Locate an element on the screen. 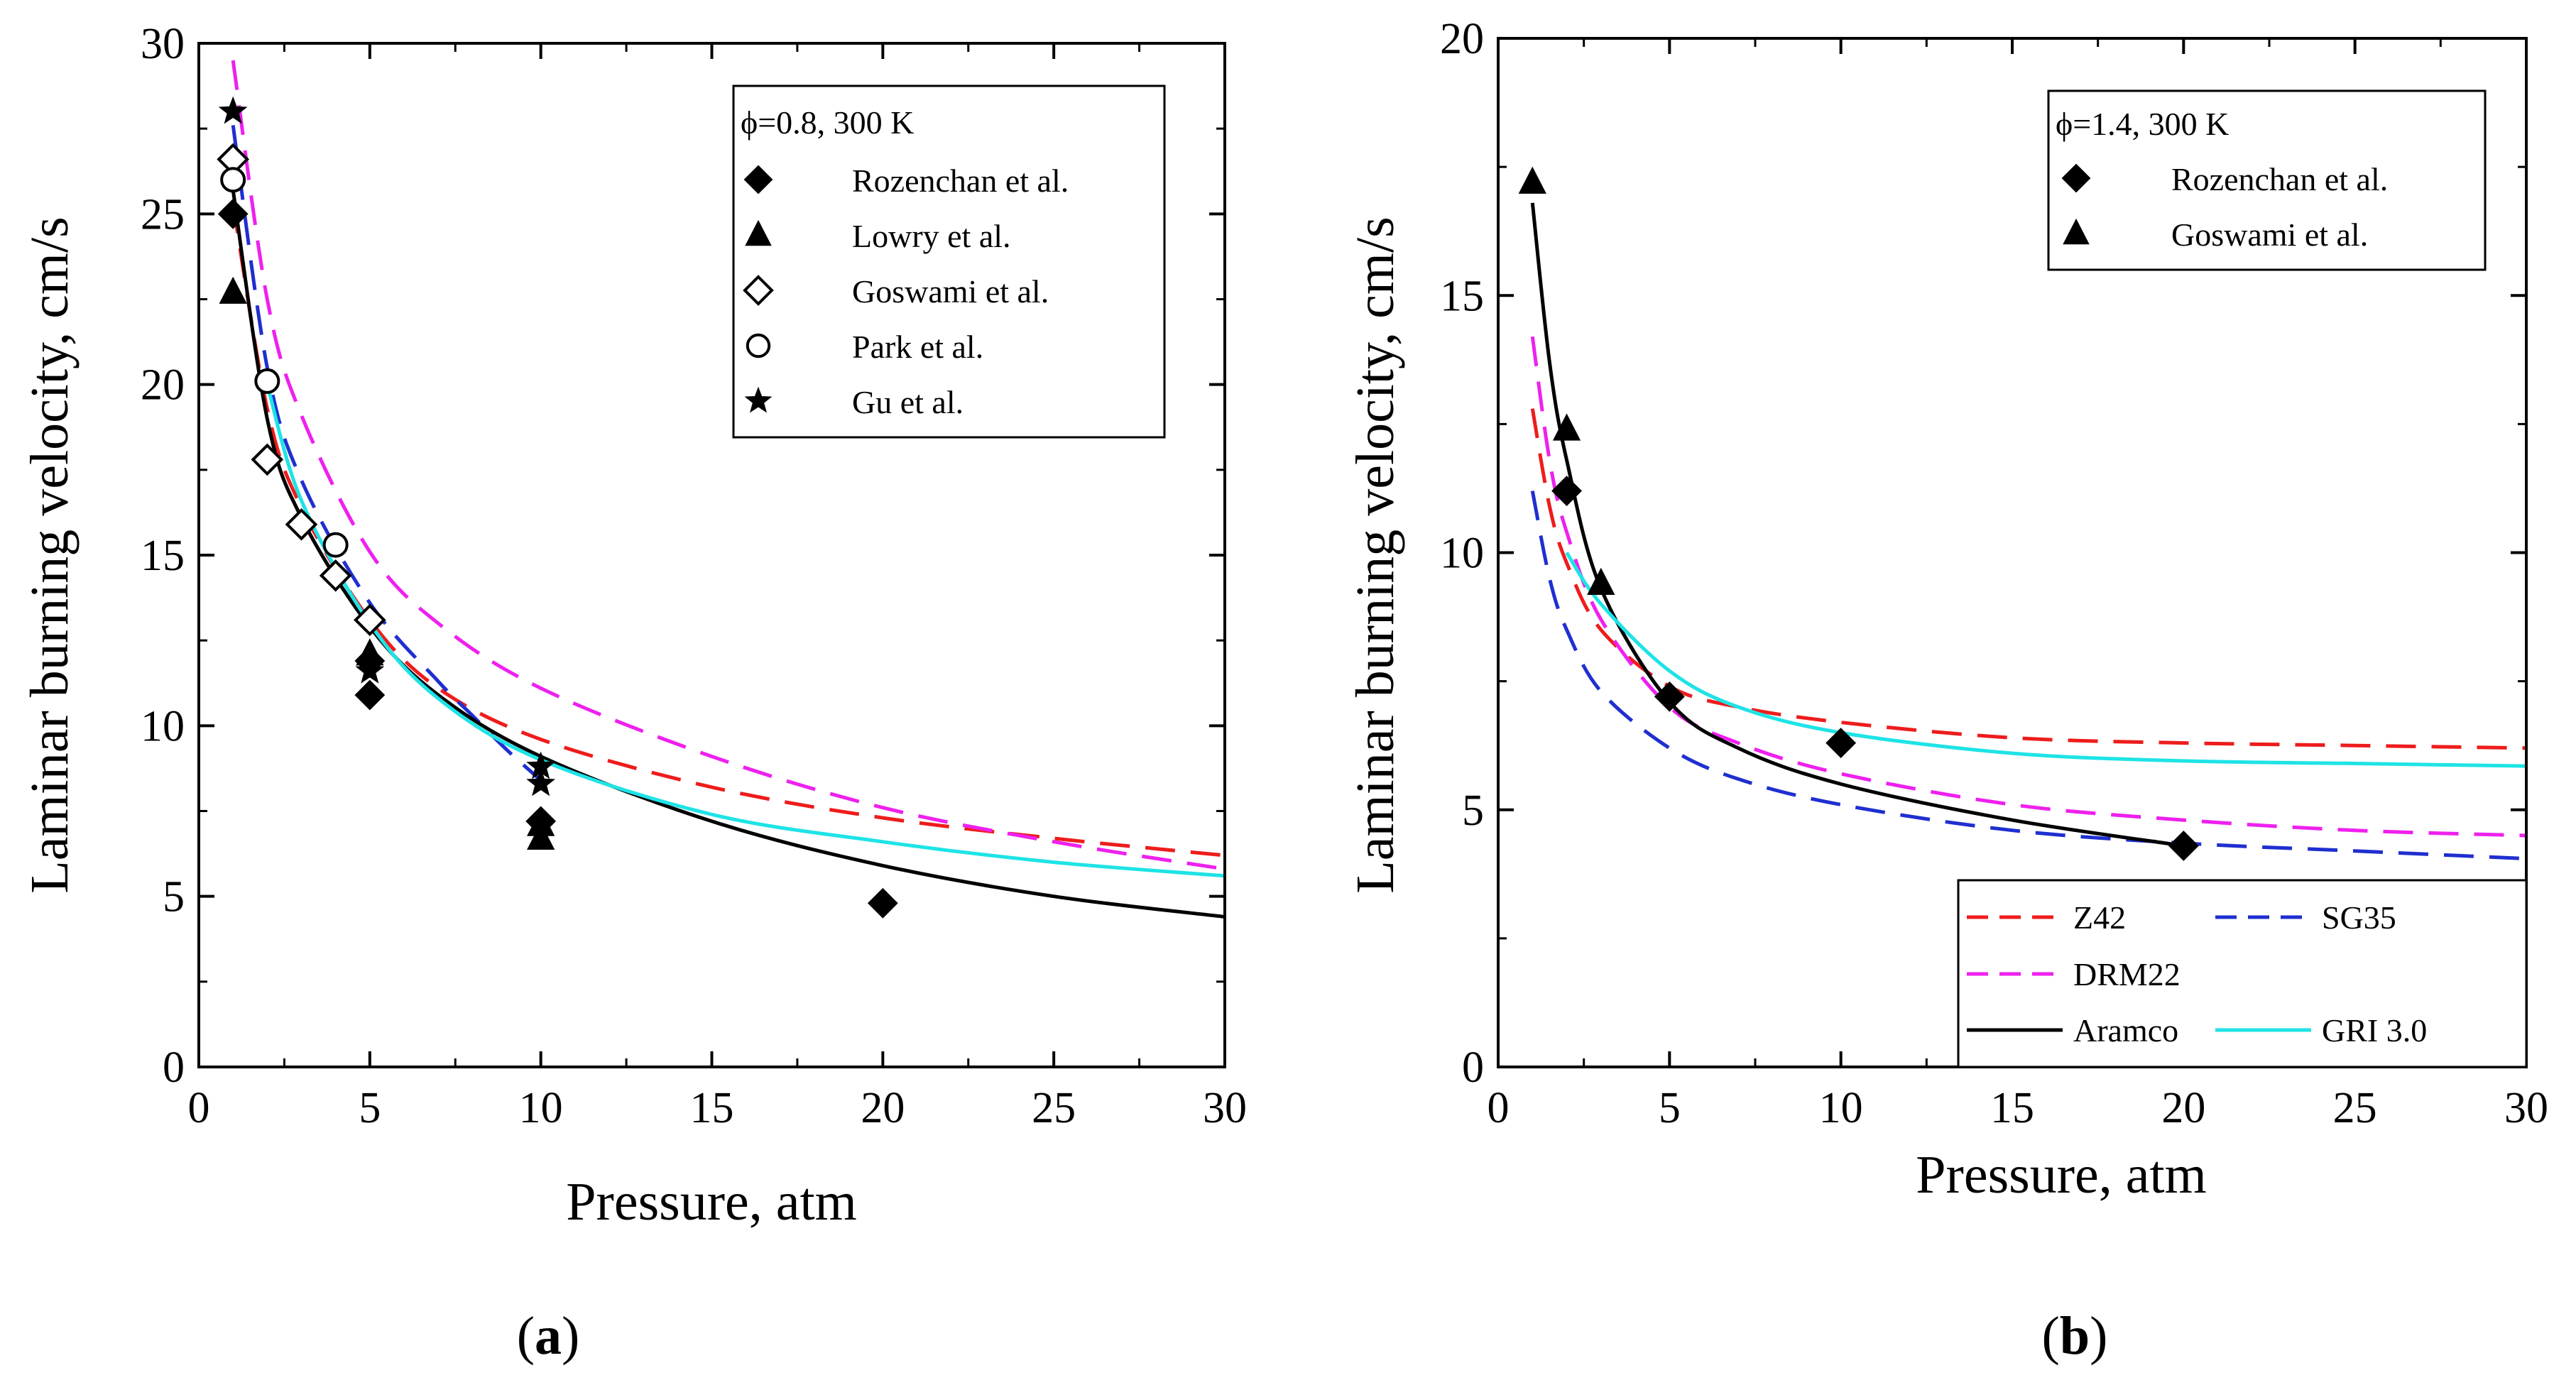 This screenshot has height=1380, width=2576. panel-a-y-tick-label: 0 is located at coordinates (174, 1068).